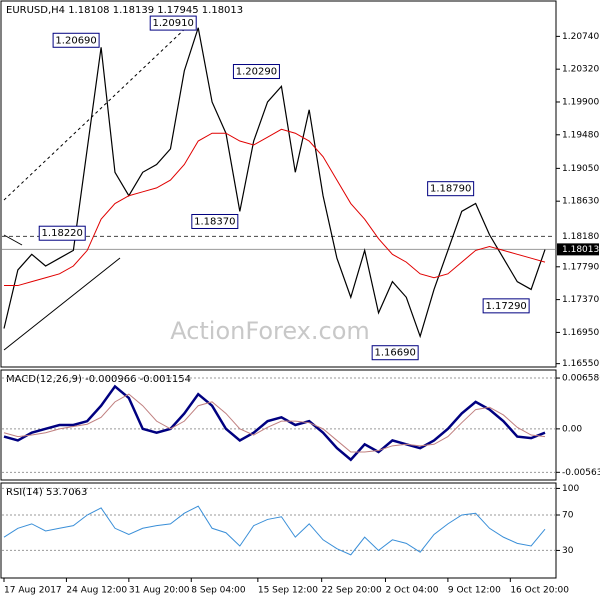 The width and height of the screenshot is (600, 600). I want to click on price-label: 1.20690, so click(75, 40).